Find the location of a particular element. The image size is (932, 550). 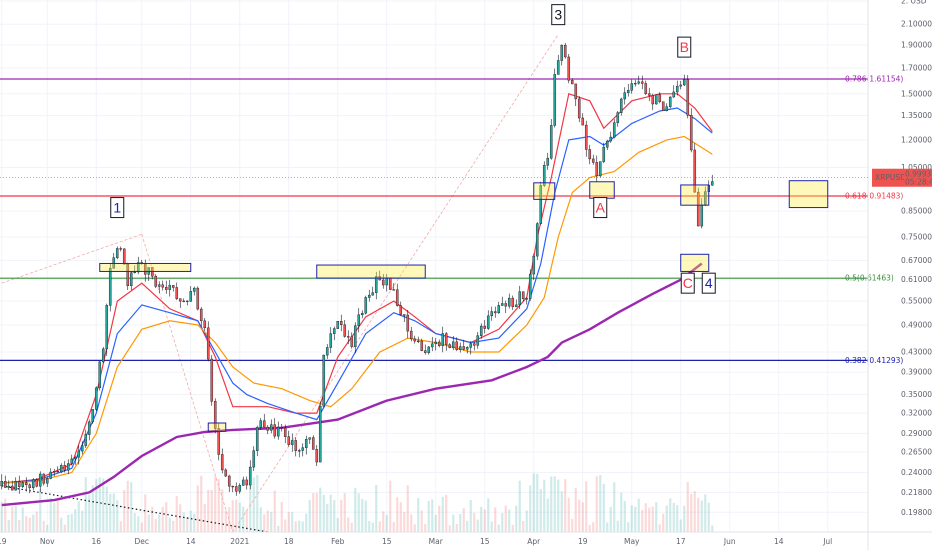

time-tick-label: Mar is located at coordinates (436, 541).